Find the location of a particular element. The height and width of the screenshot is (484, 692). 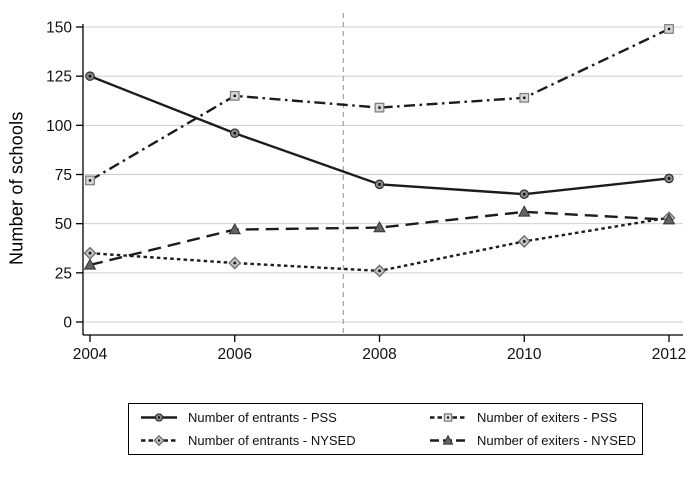

y-tick-label: 75 is located at coordinates (63, 175).